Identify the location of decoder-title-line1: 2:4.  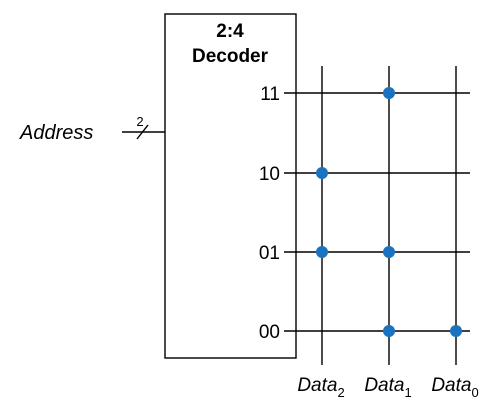
(230, 31).